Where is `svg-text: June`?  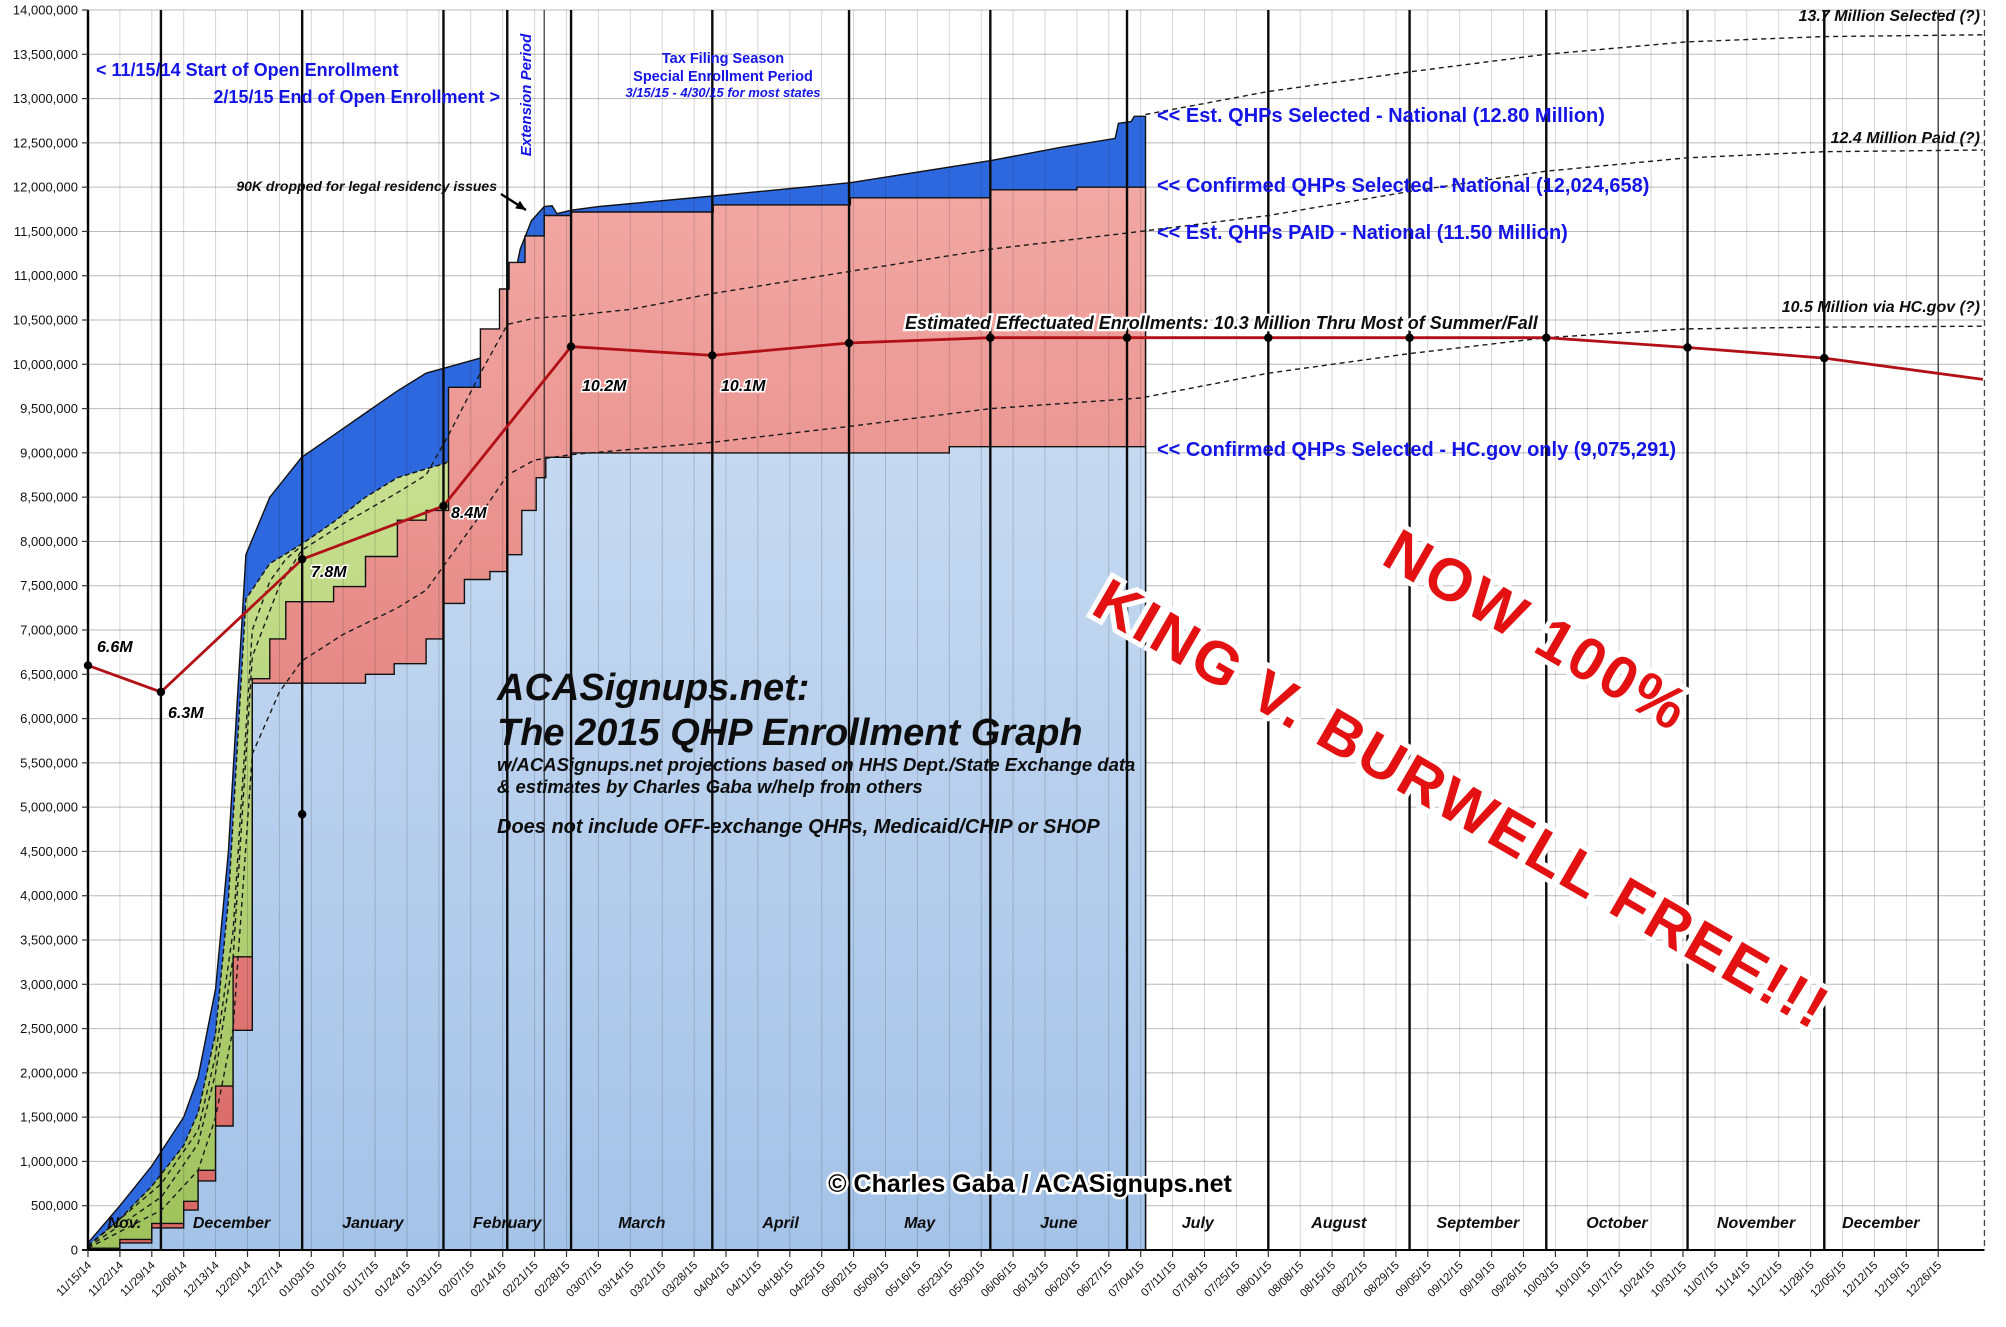
svg-text: June is located at coordinates (1058, 1223).